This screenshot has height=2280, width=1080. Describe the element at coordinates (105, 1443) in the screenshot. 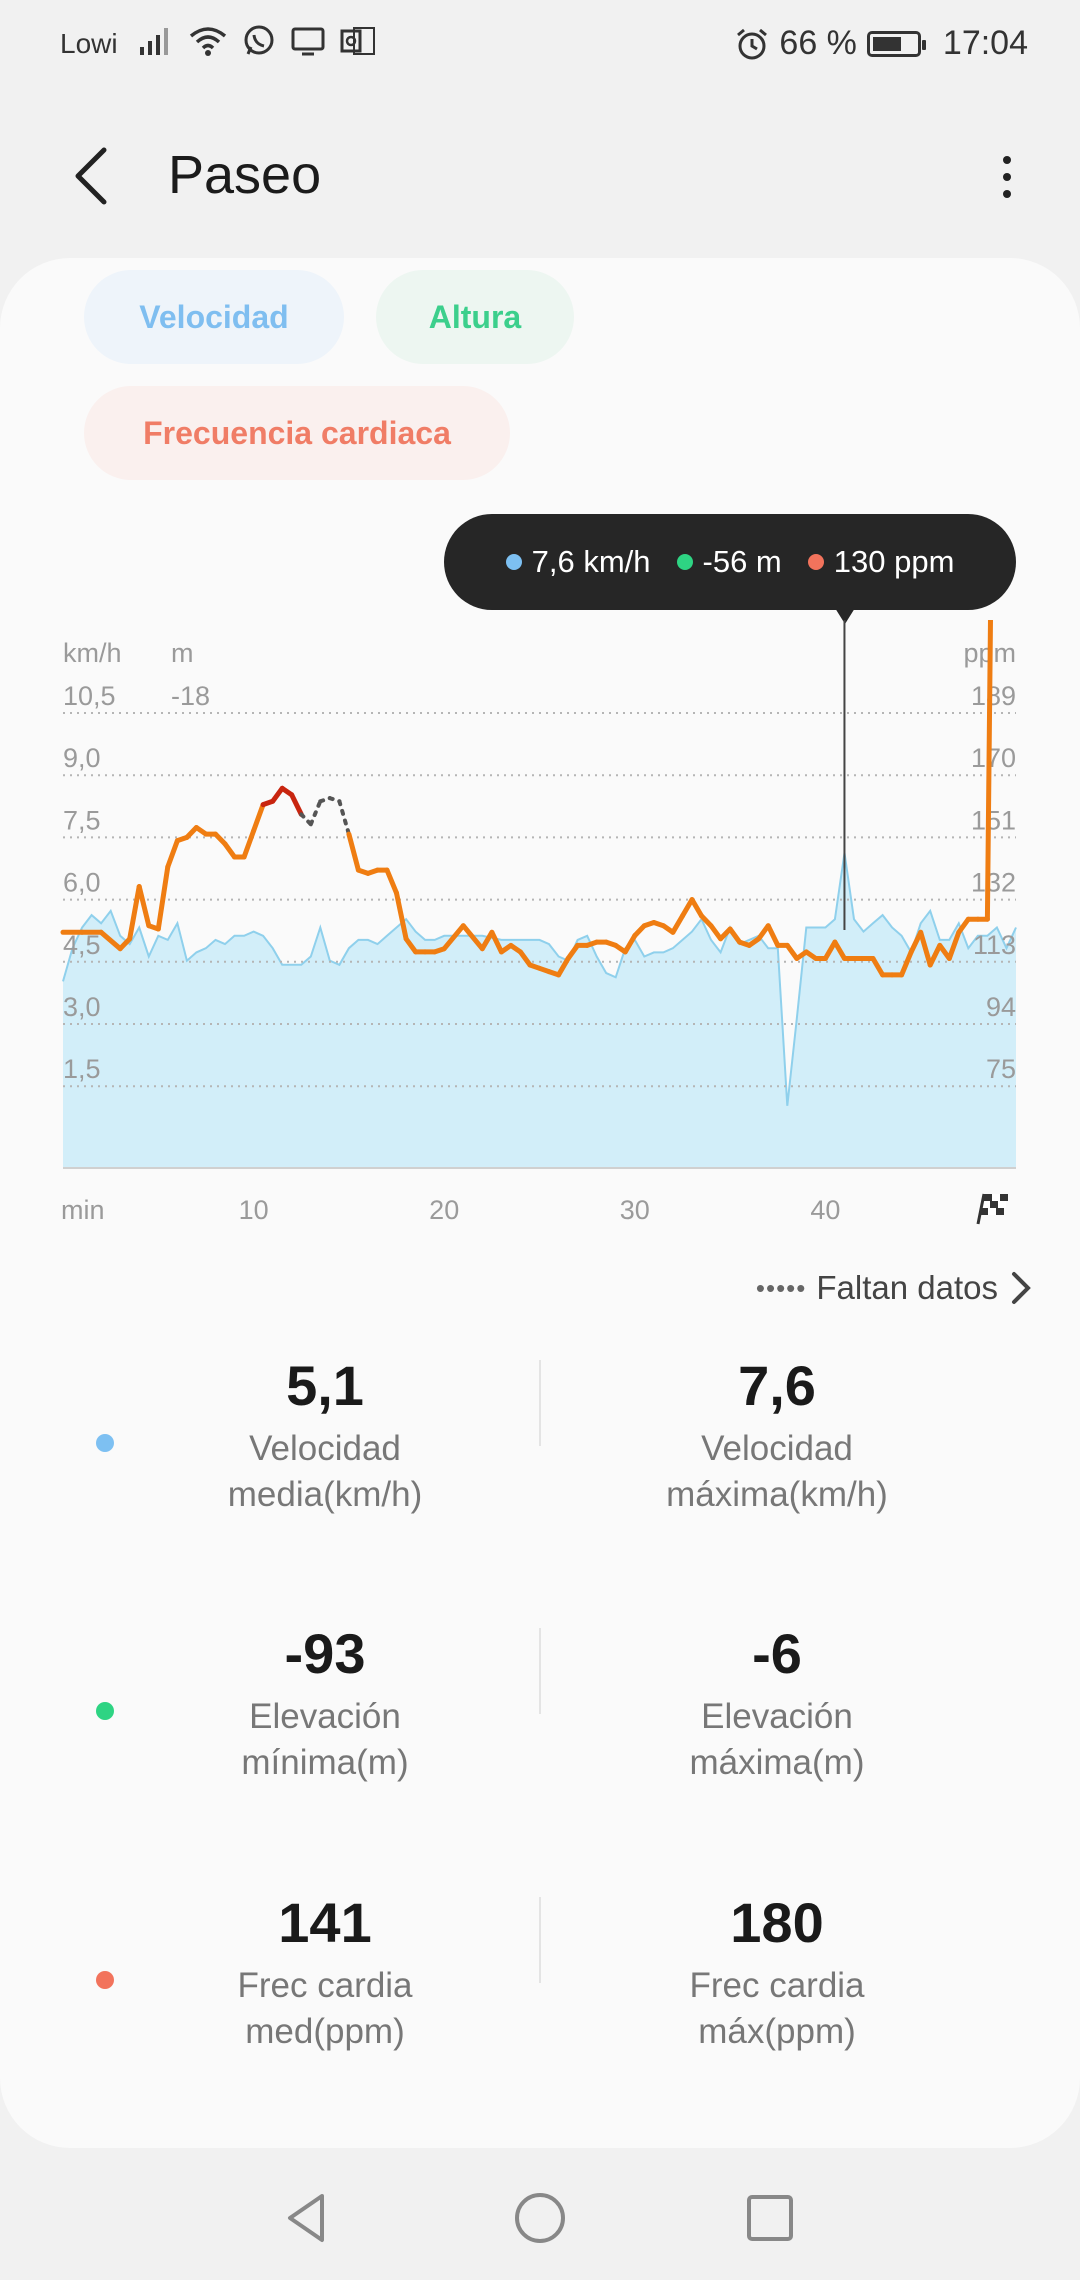

I see `speed-legend-dot` at that location.